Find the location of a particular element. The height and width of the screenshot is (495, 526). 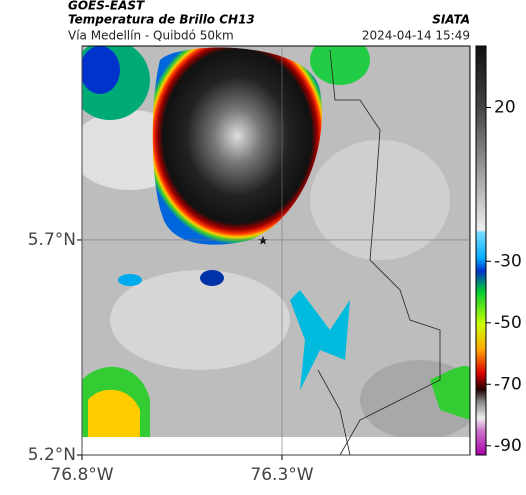

region: Vía Medellín - Quibdó 50km is located at coordinates (151, 36).